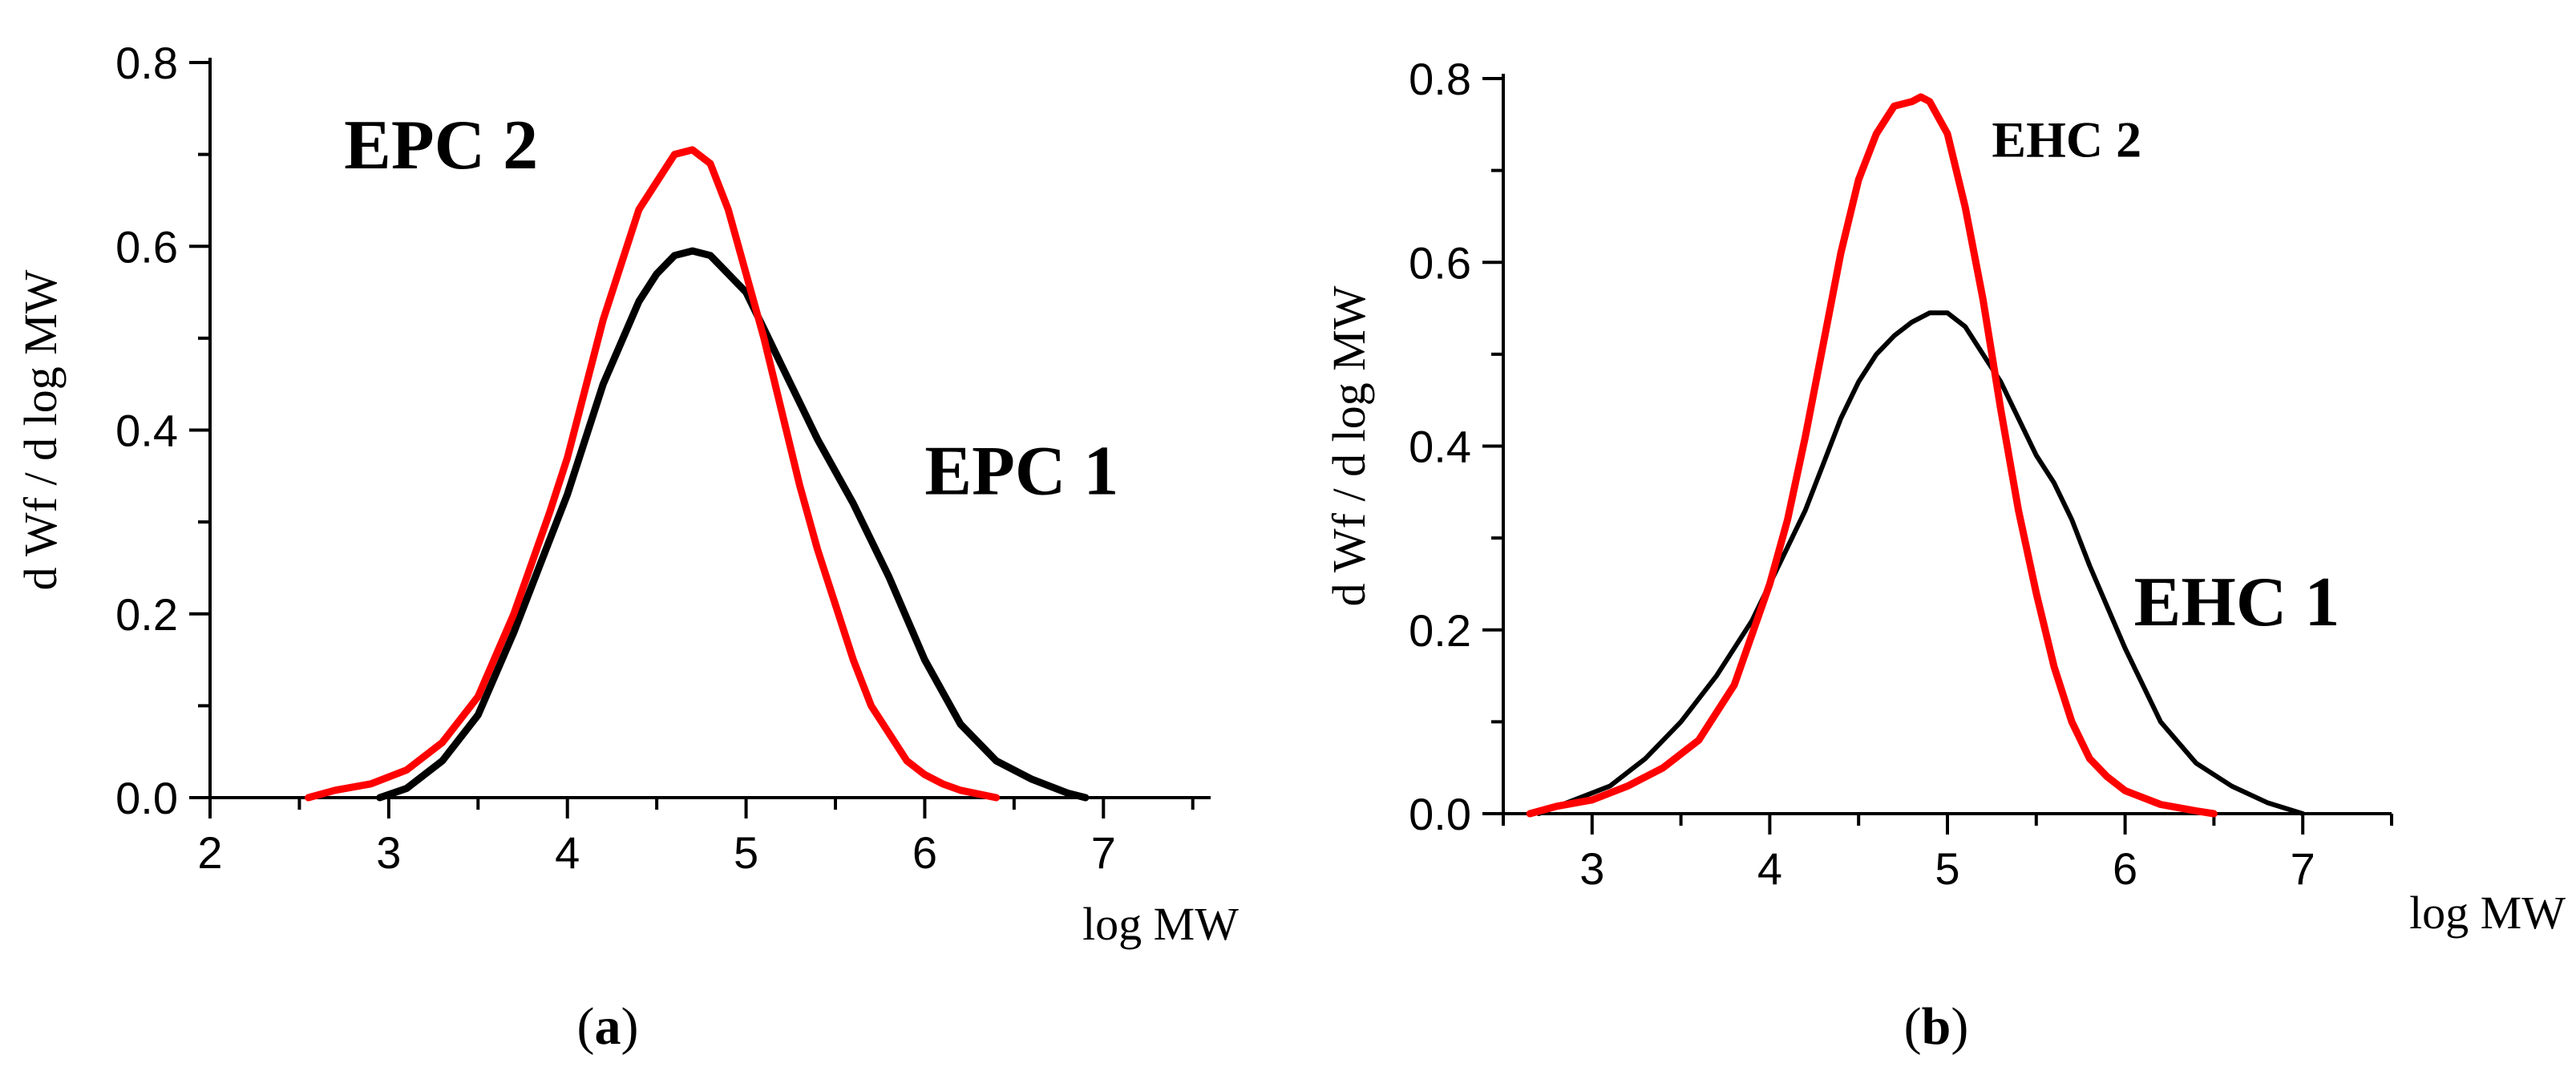  What do you see at coordinates (441, 145) in the screenshot?
I see `series-label-epc-2: EPC 2` at bounding box center [441, 145].